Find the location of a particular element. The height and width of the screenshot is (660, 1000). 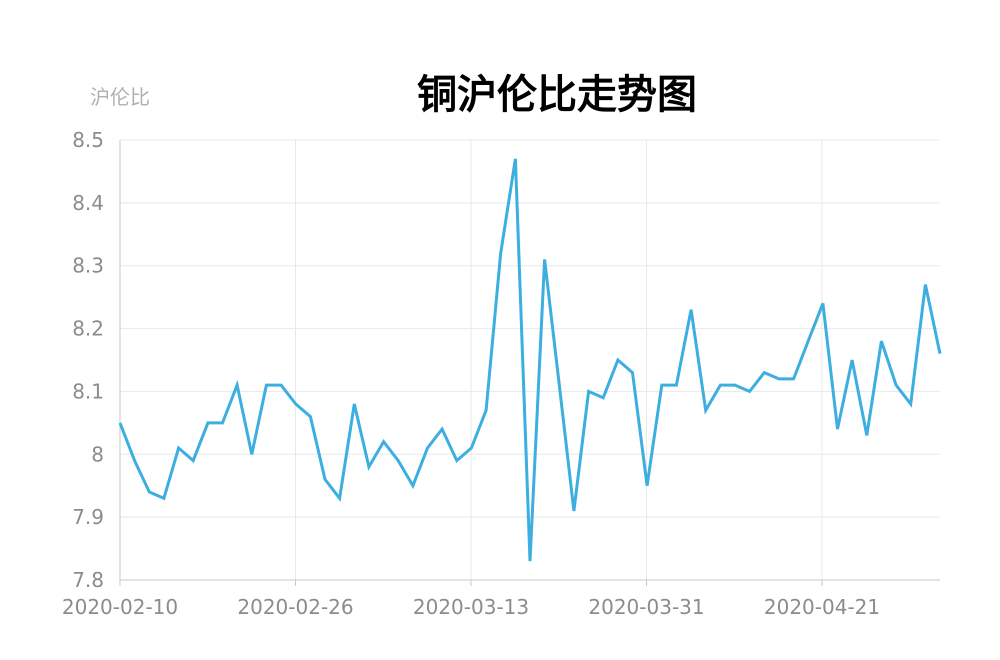

y-tick-label: 8 is located at coordinates (97, 454).